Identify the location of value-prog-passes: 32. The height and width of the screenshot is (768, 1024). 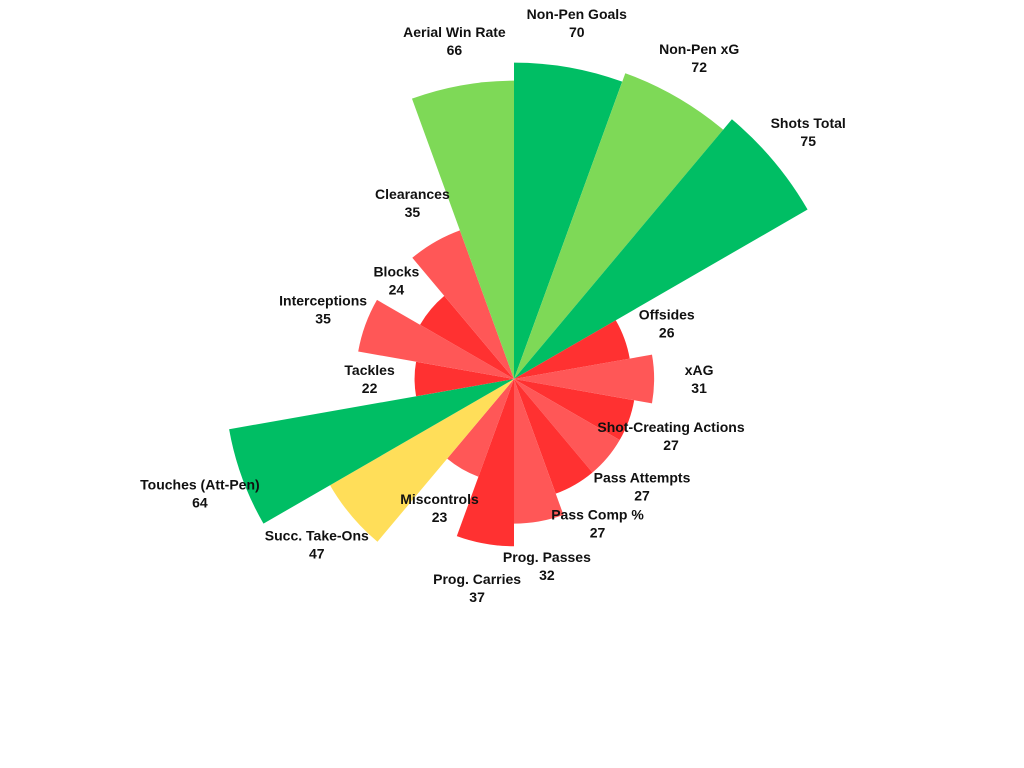
(547, 575).